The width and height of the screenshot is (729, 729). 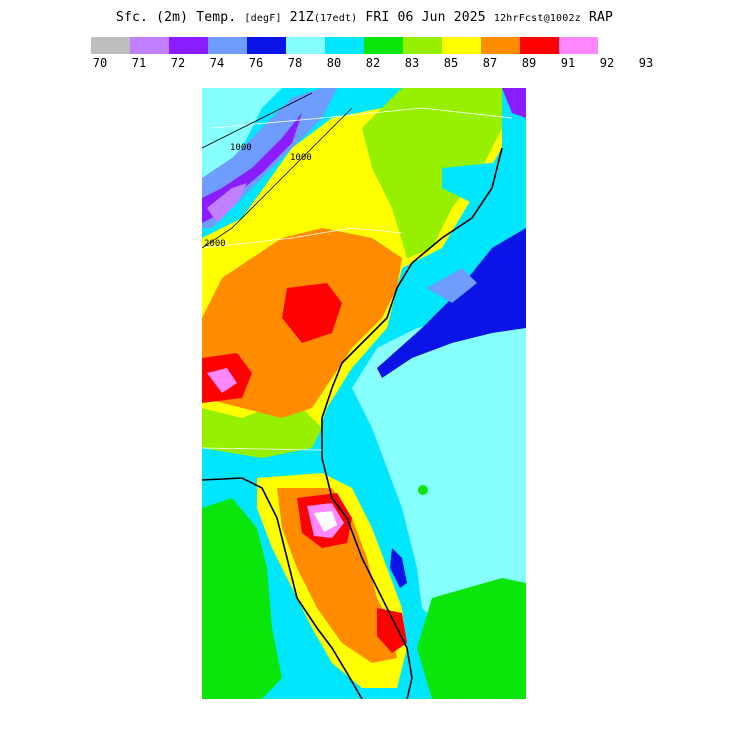 I want to click on legend-label-3: 74, so click(x=217, y=63).